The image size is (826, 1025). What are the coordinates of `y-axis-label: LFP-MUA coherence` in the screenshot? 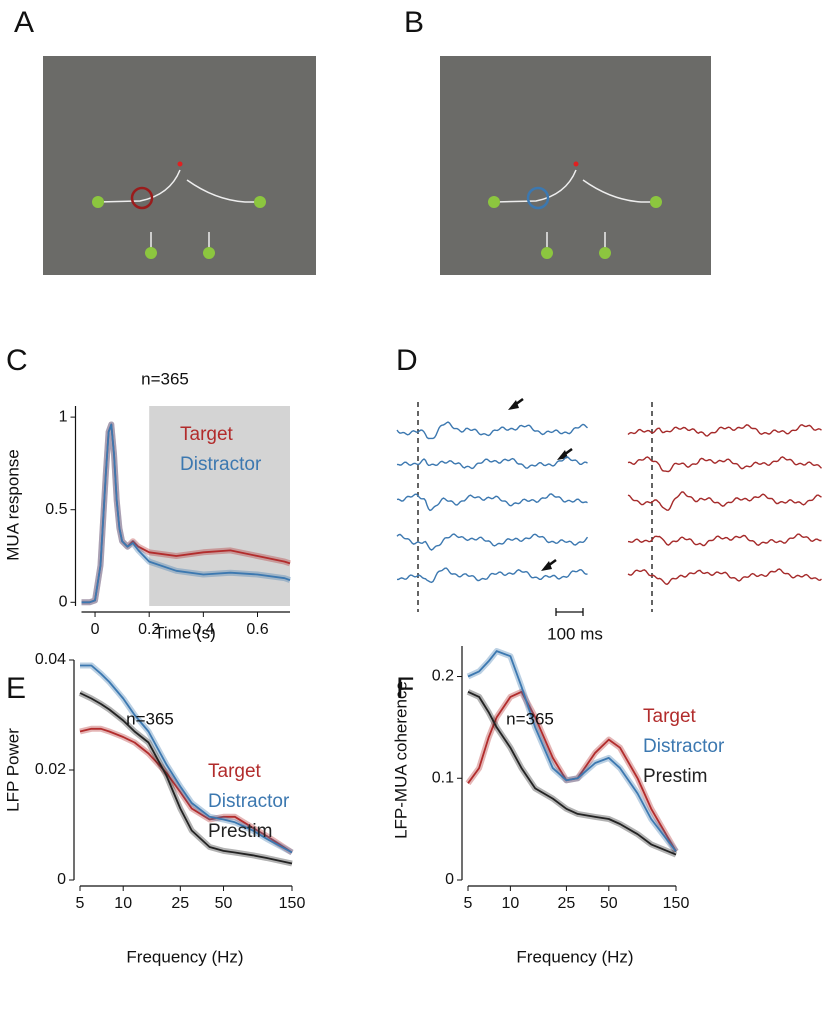 It's located at (400, 760).